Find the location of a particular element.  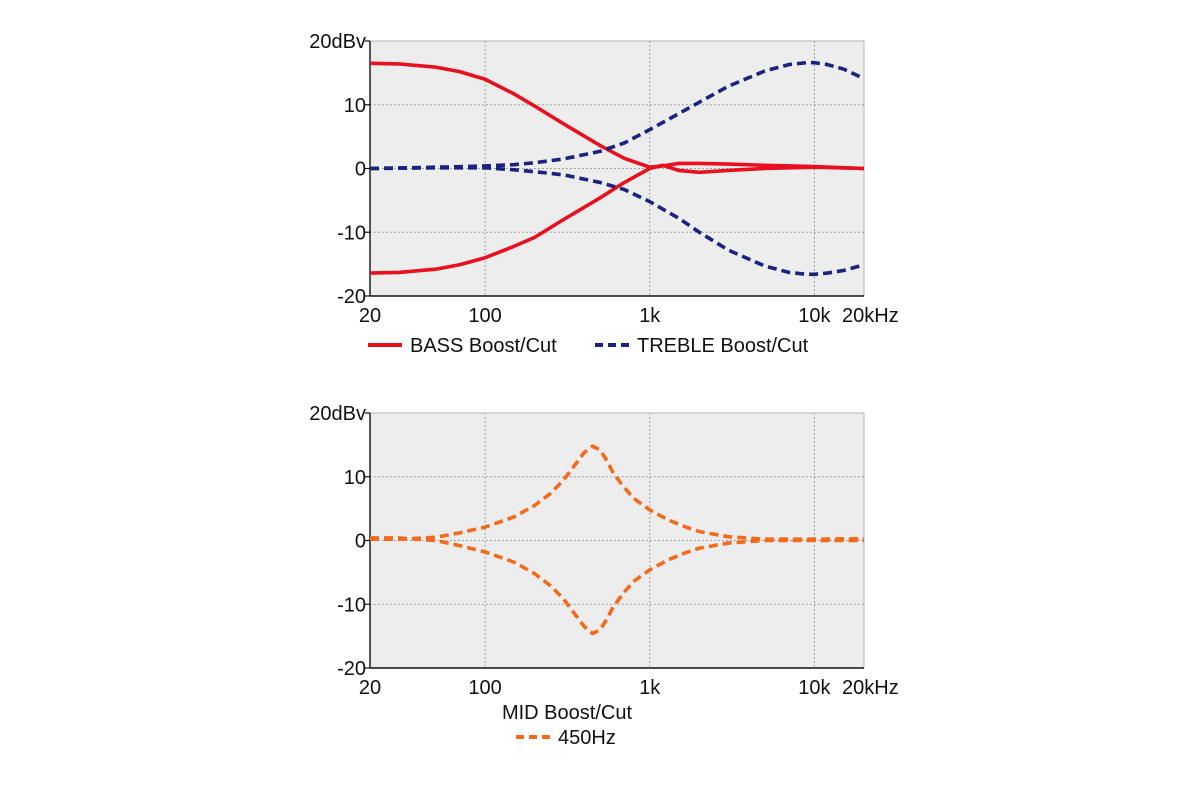

legend-label: TREBLE Boost/Cut is located at coordinates (723, 346).